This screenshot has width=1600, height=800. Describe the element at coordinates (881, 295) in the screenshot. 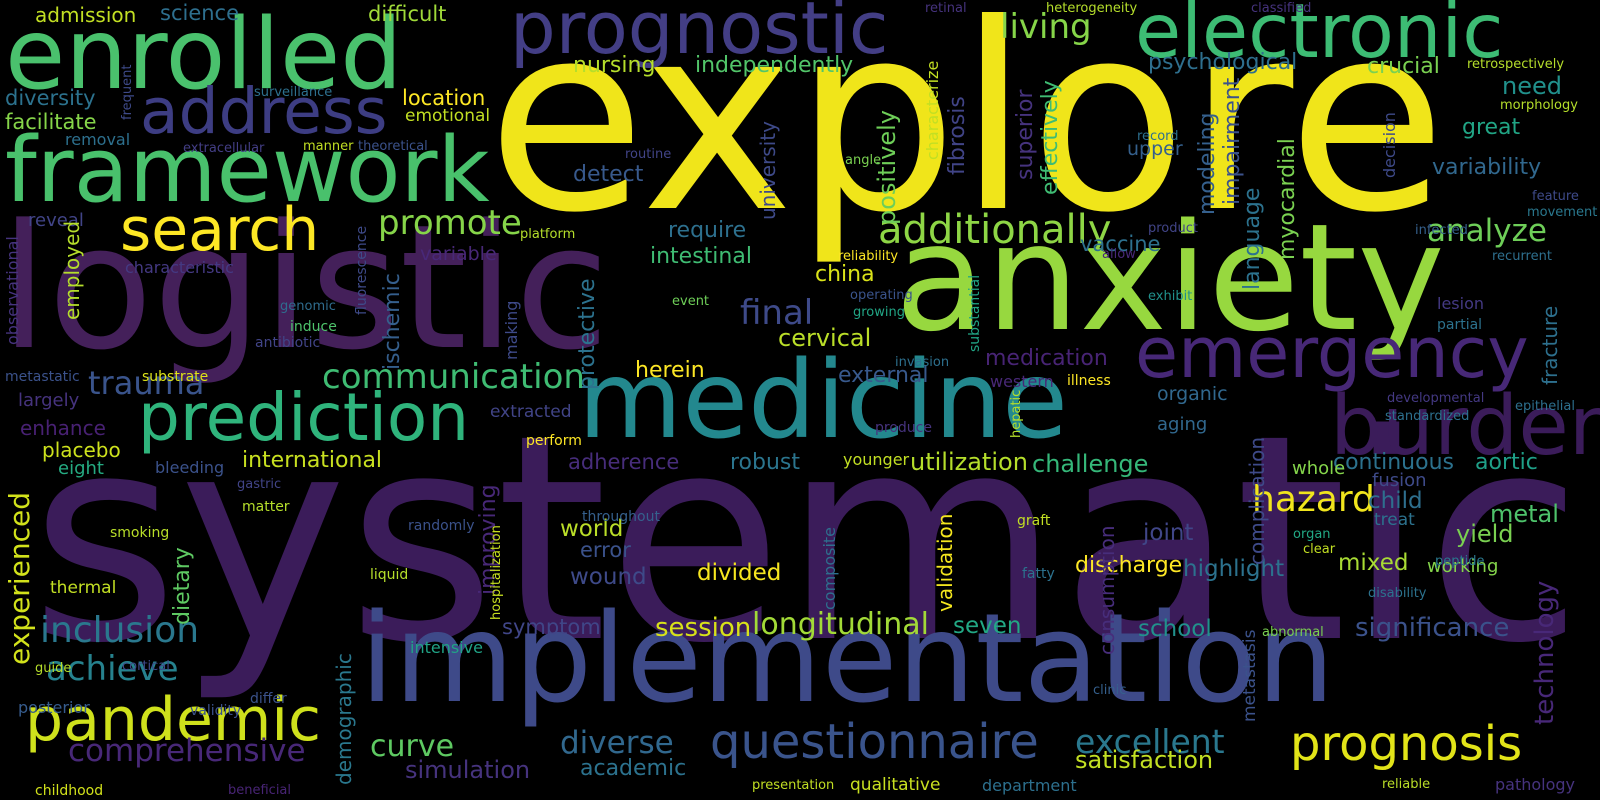

I see `word: operating` at that location.